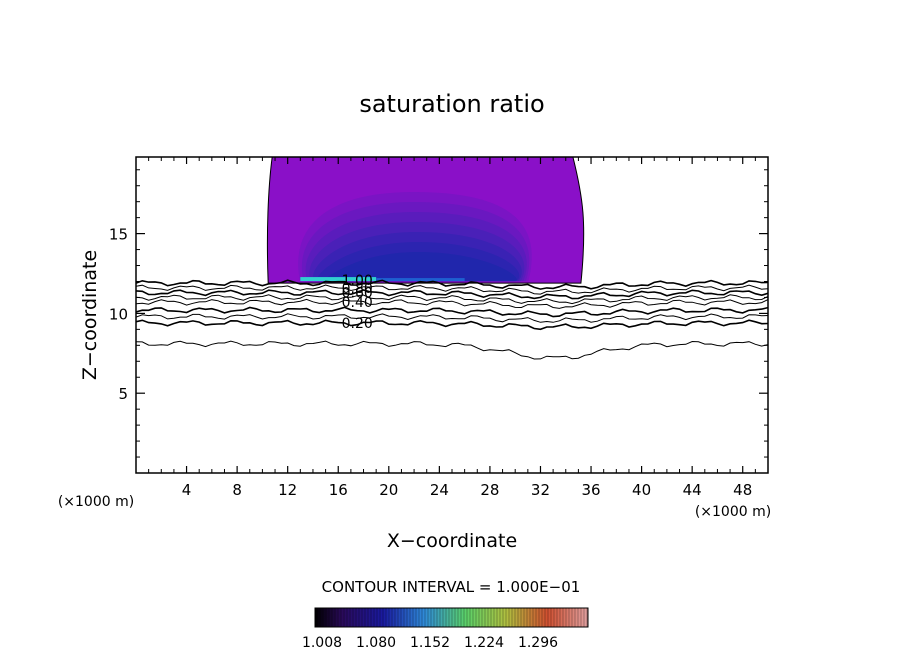  Describe the element at coordinates (237, 490) in the screenshot. I see `x-tick-label: 8` at that location.